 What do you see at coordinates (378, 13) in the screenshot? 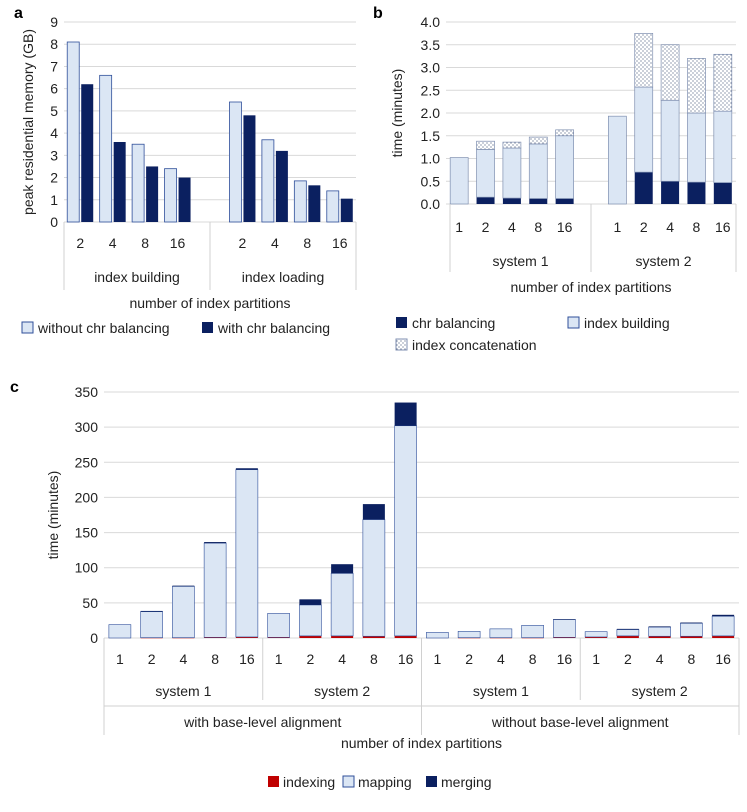
I see `panel-b-label: b` at bounding box center [378, 13].